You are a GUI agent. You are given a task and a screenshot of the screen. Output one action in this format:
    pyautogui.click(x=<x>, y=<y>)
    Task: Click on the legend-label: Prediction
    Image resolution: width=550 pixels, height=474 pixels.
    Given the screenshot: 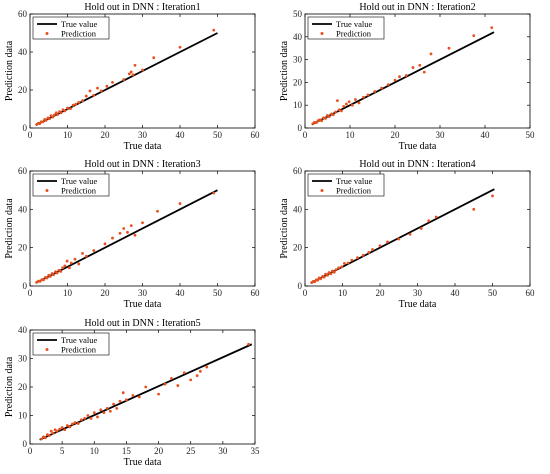 What is the action you would take?
    pyautogui.click(x=79, y=34)
    